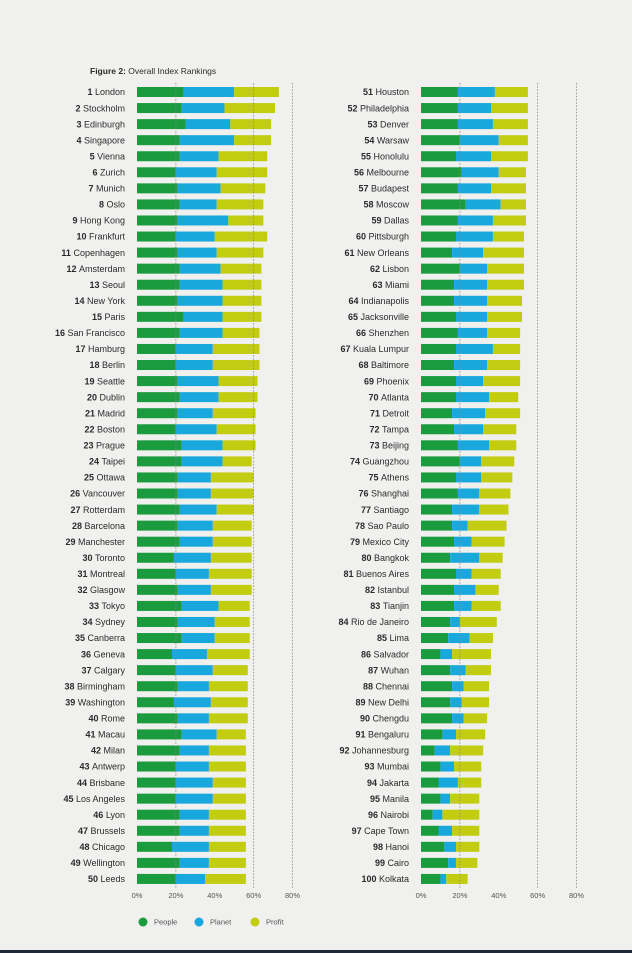 The image size is (632, 953). What do you see at coordinates (168, 750) in the screenshot?
I see `bar-row-42: 42 Milan` at bounding box center [168, 750].